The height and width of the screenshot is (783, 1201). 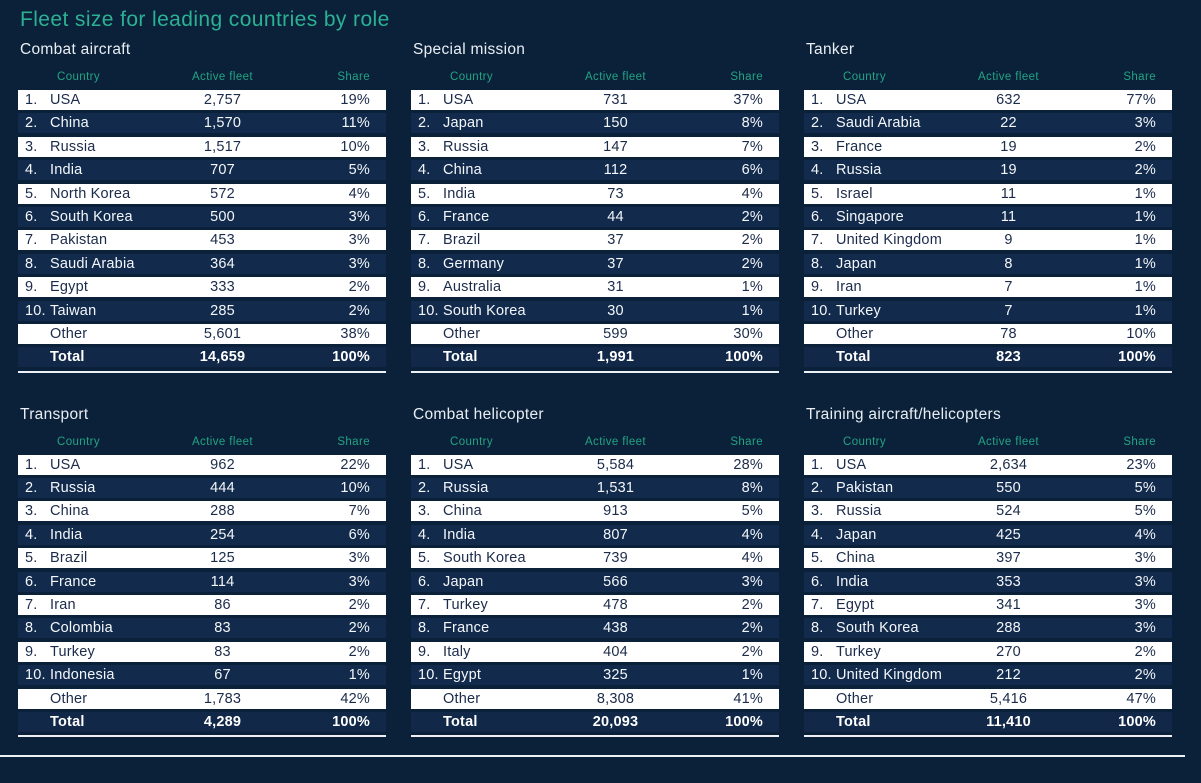 What do you see at coordinates (202, 310) in the screenshot?
I see `table-row: 10. Taiwan 285 2%` at bounding box center [202, 310].